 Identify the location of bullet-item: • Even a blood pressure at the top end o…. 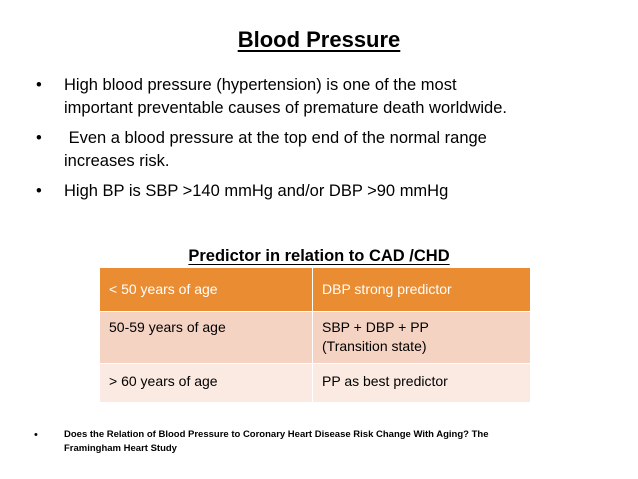
(326, 149).